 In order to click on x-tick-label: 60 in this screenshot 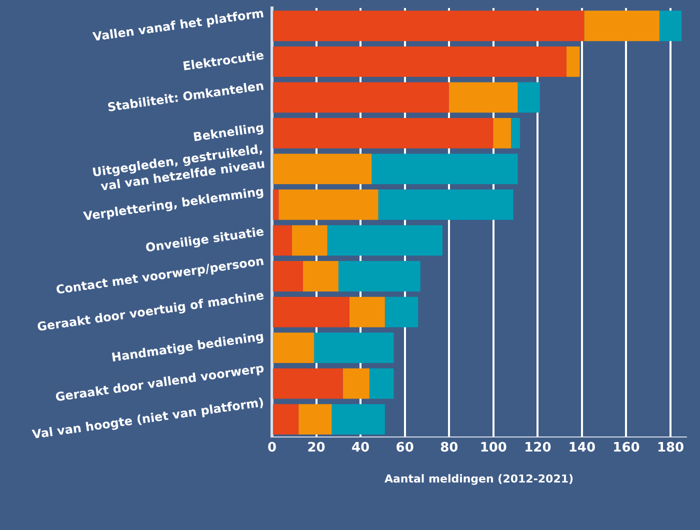, I will do `click(405, 448)`.